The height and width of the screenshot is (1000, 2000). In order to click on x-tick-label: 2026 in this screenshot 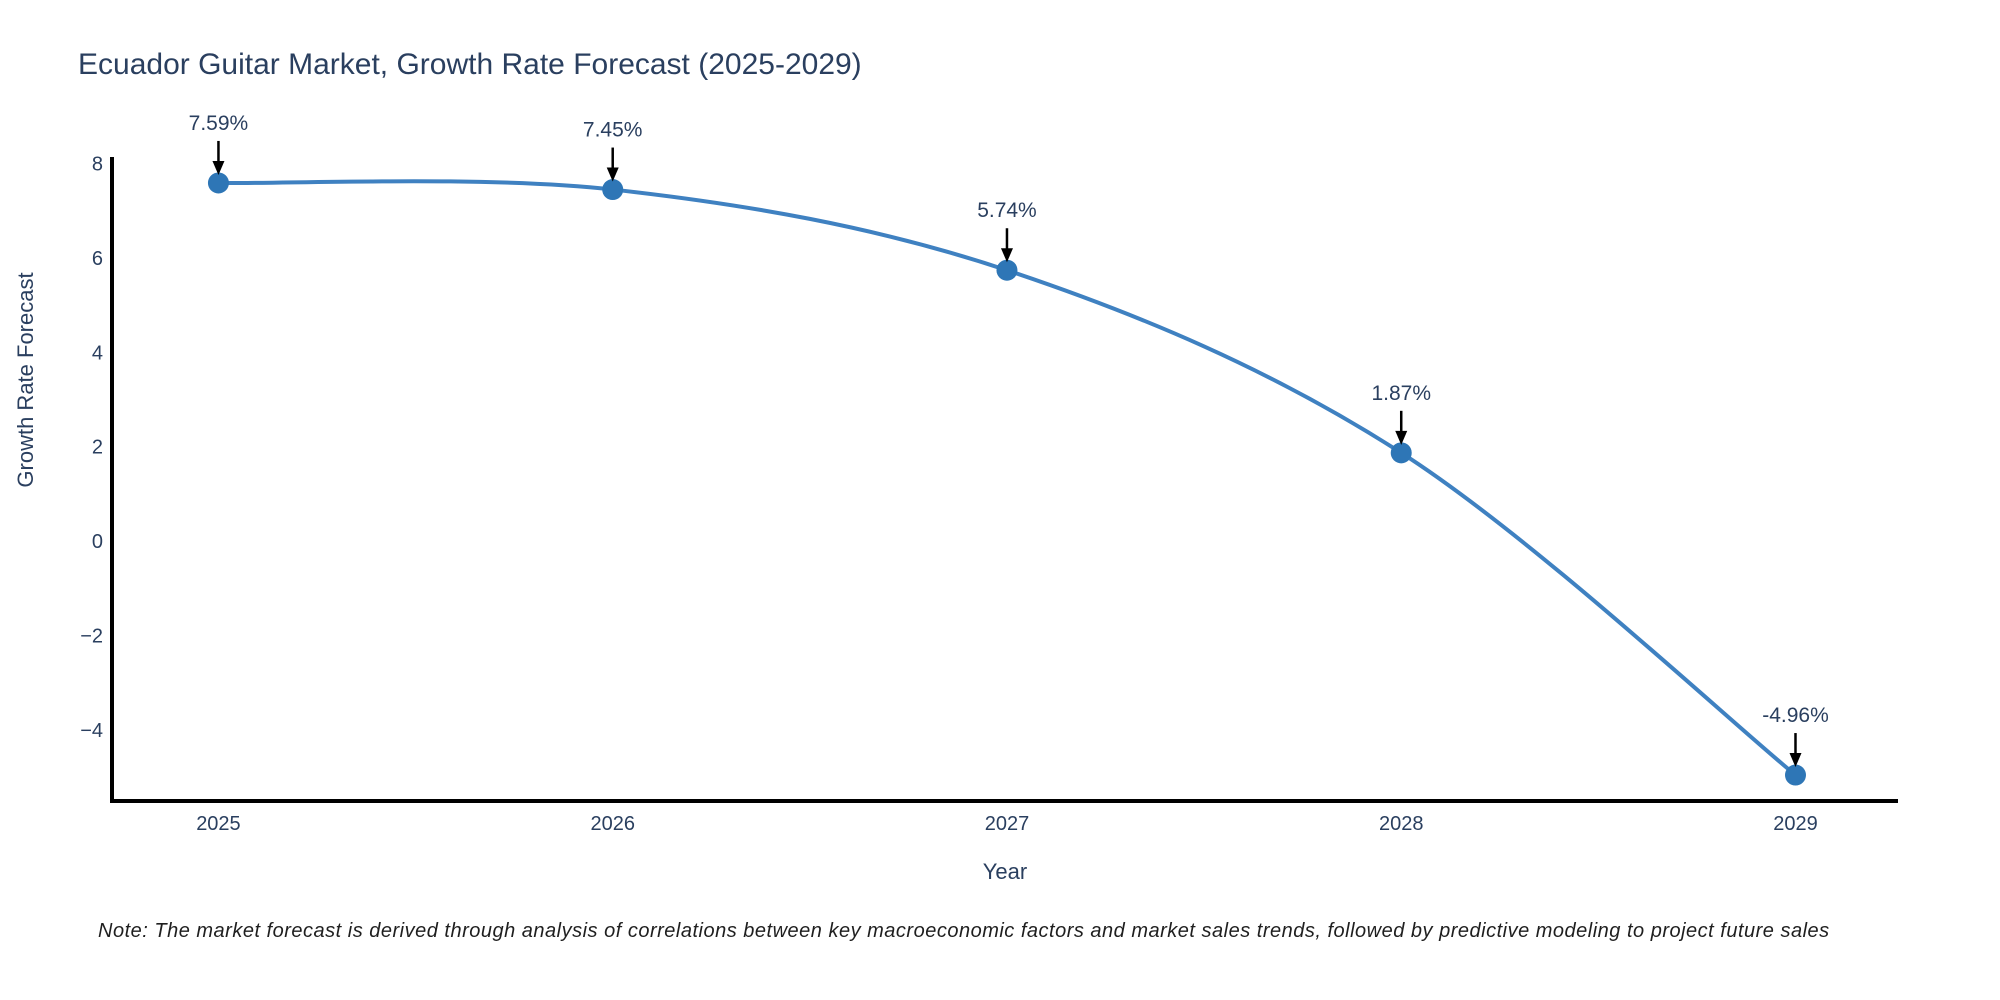, I will do `click(612, 824)`.